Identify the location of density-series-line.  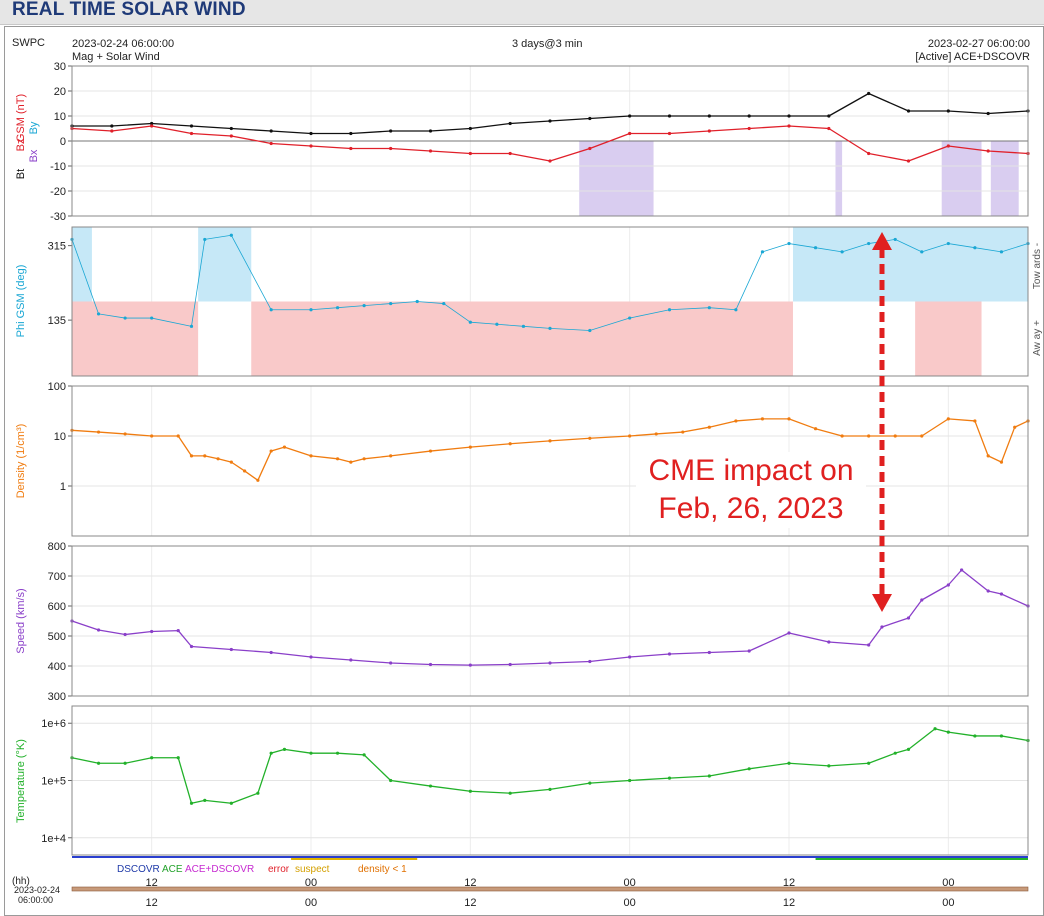
(550, 449).